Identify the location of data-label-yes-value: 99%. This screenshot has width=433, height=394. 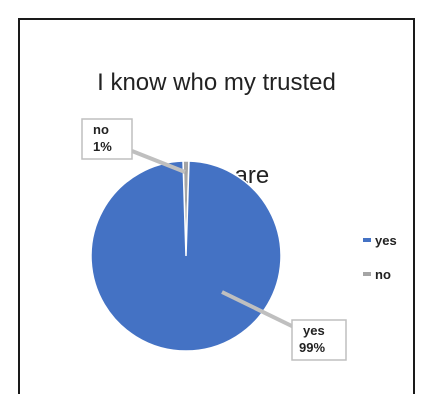
(312, 347).